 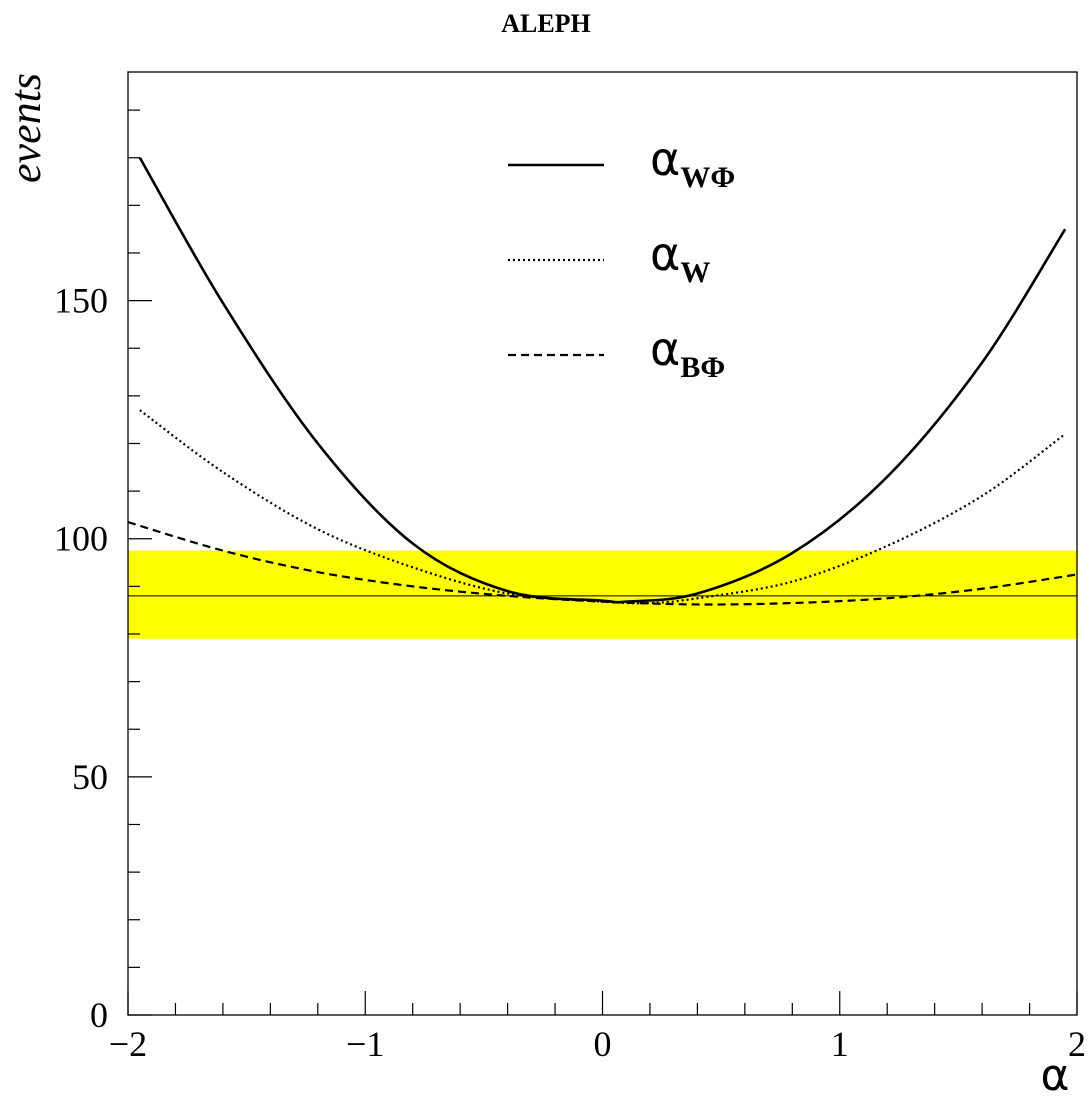 What do you see at coordinates (25, 128) in the screenshot?
I see `y-axis-label: events` at bounding box center [25, 128].